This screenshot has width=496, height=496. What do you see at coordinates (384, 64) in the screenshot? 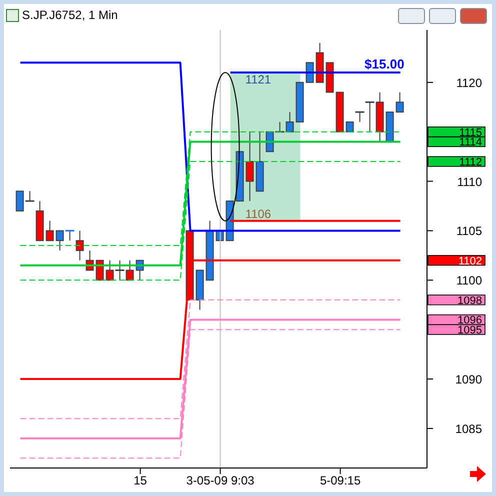
I see `annotation: $15.00` at bounding box center [384, 64].